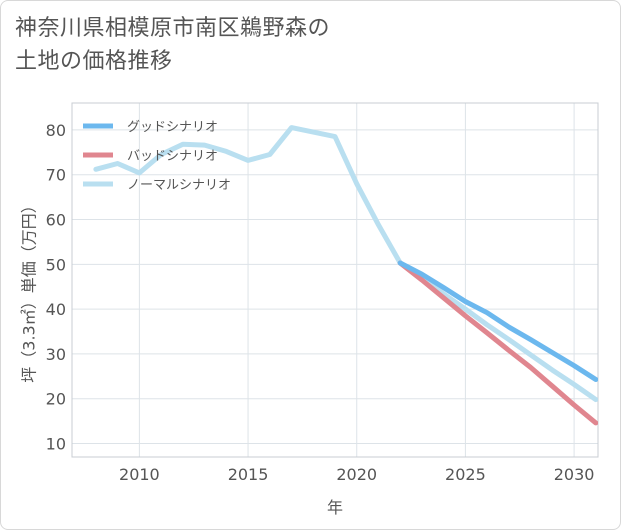 This screenshot has height=530, width=621. What do you see at coordinates (29, 289) in the screenshot?
I see `y-axis-title: 坪（3.3㎡）単価（万円）` at bounding box center [29, 289].